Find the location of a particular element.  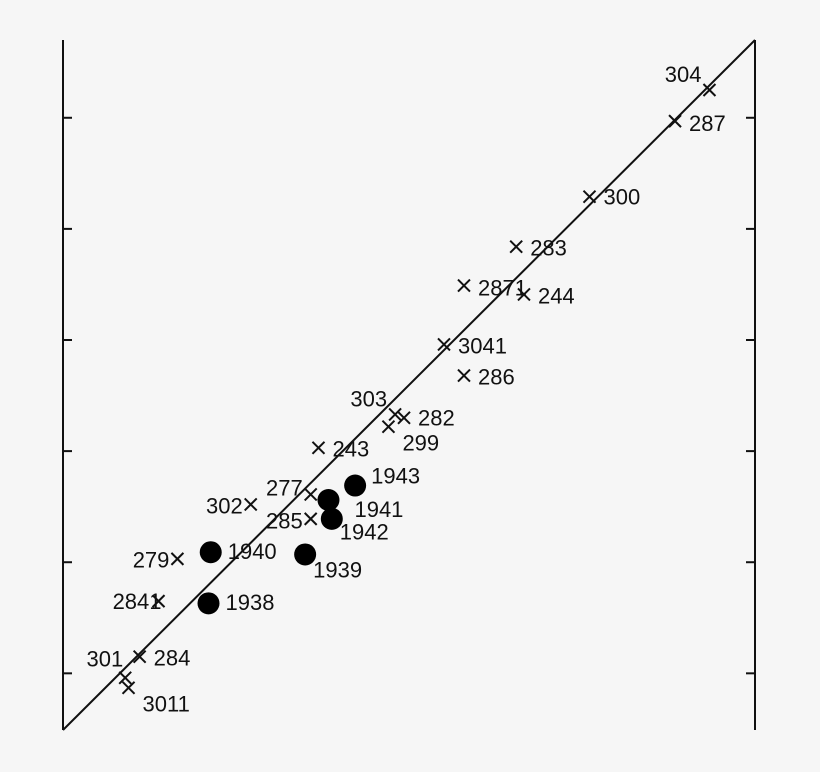

point-label: 285 is located at coordinates (284, 521).